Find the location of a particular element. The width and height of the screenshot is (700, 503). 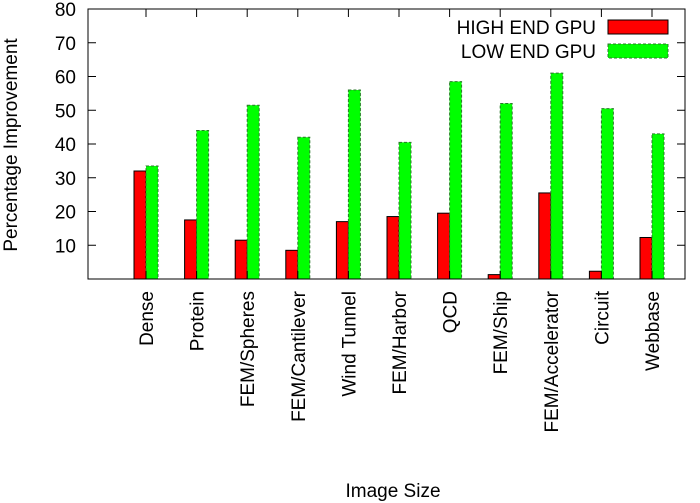

category-label-3: FEM/Cantilever is located at coordinates (299, 356).